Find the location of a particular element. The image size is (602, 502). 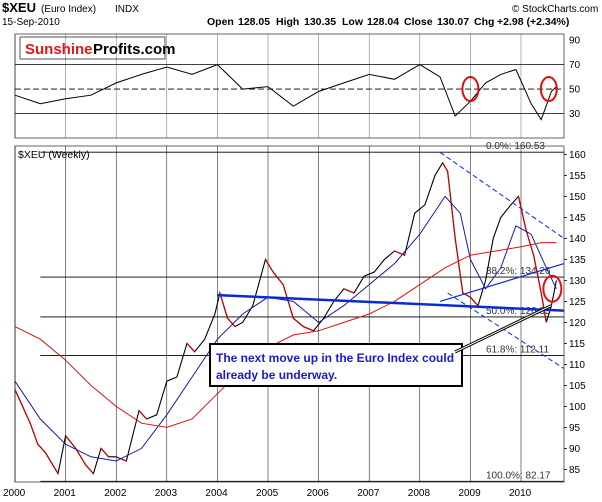

logo-profits: Profits.com is located at coordinates (134, 49).